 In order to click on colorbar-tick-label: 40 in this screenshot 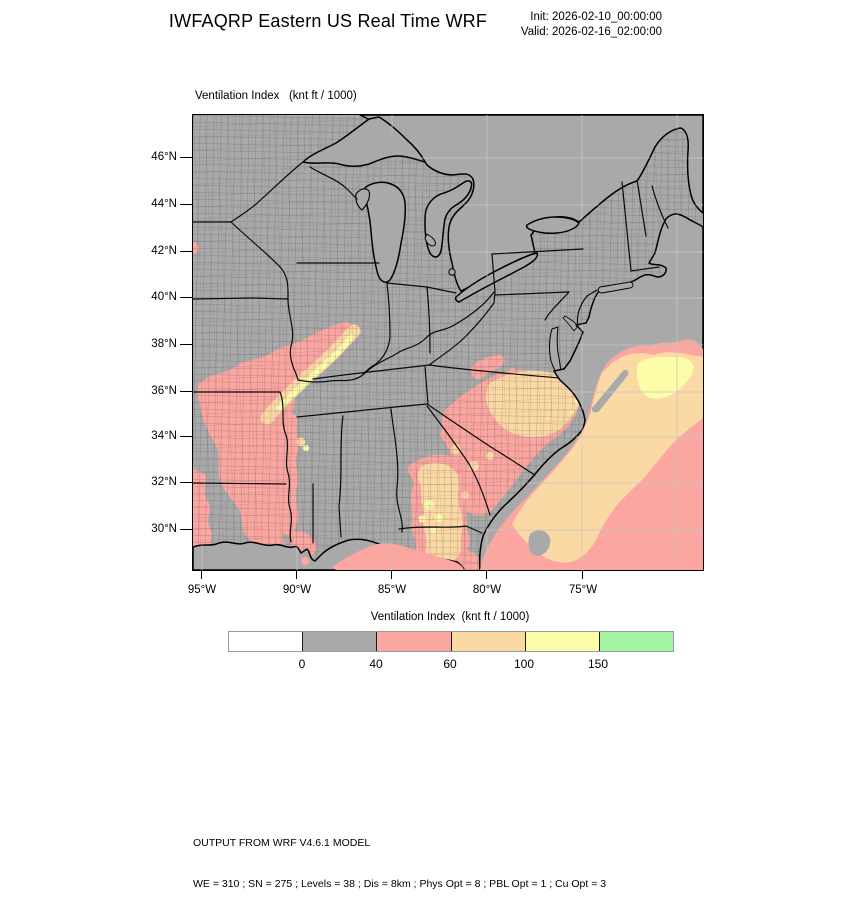, I will do `click(376, 664)`.